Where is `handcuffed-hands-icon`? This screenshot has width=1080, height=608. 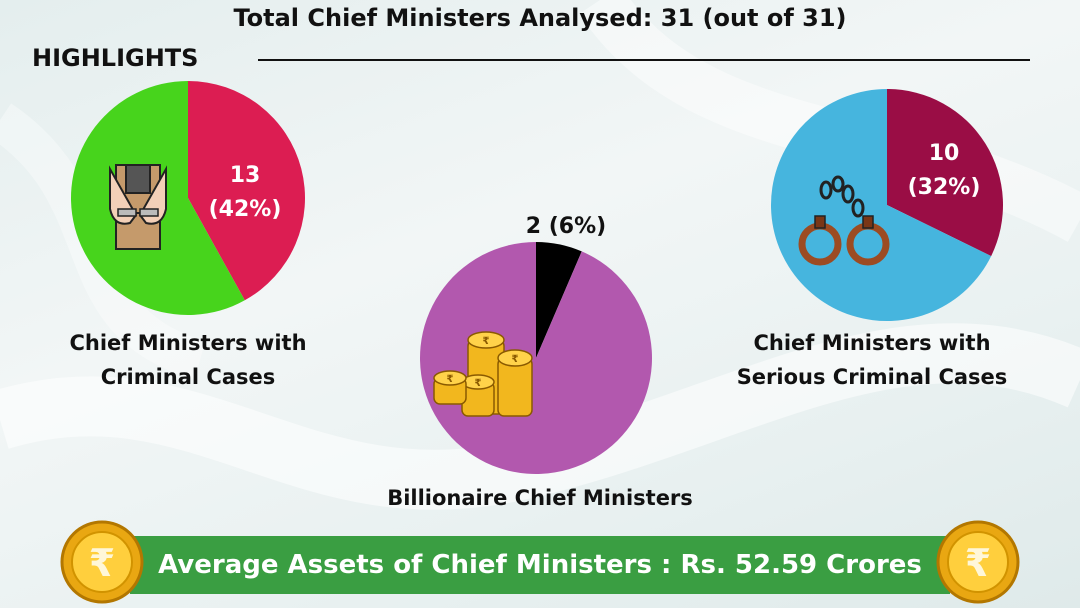 handcuffed-hands-icon is located at coordinates (138, 207).